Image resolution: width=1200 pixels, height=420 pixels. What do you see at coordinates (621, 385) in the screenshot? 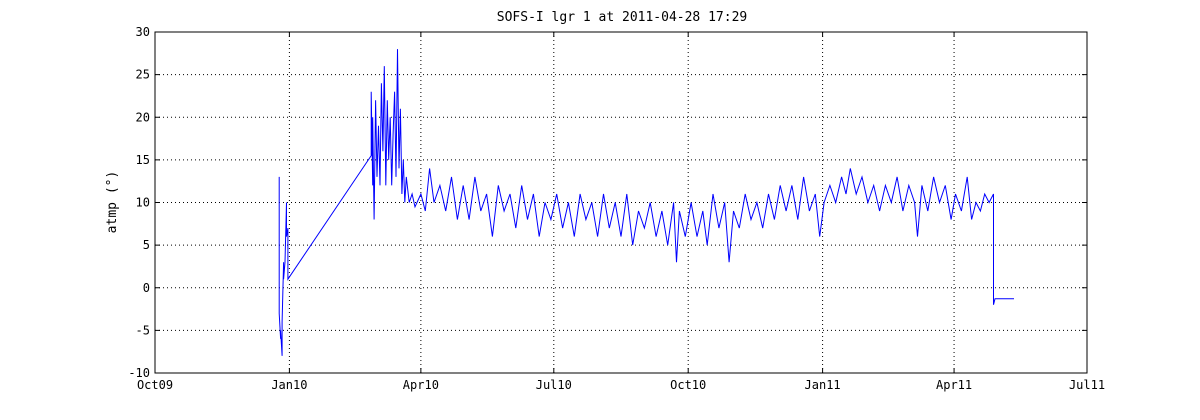
I see `x-tick-labels: Oct09 Jan10 Apr10 Jul10 Oct10 Jan11 Apr11 Jul11` at bounding box center [621, 385].